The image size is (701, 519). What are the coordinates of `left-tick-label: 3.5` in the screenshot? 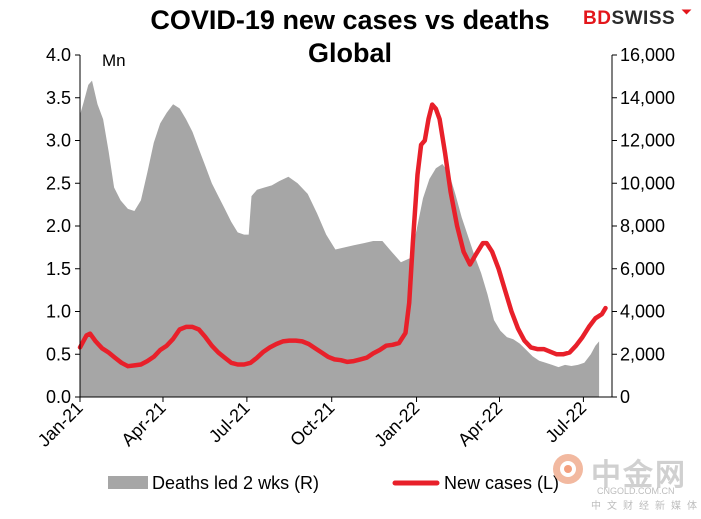 It's located at (58, 98).